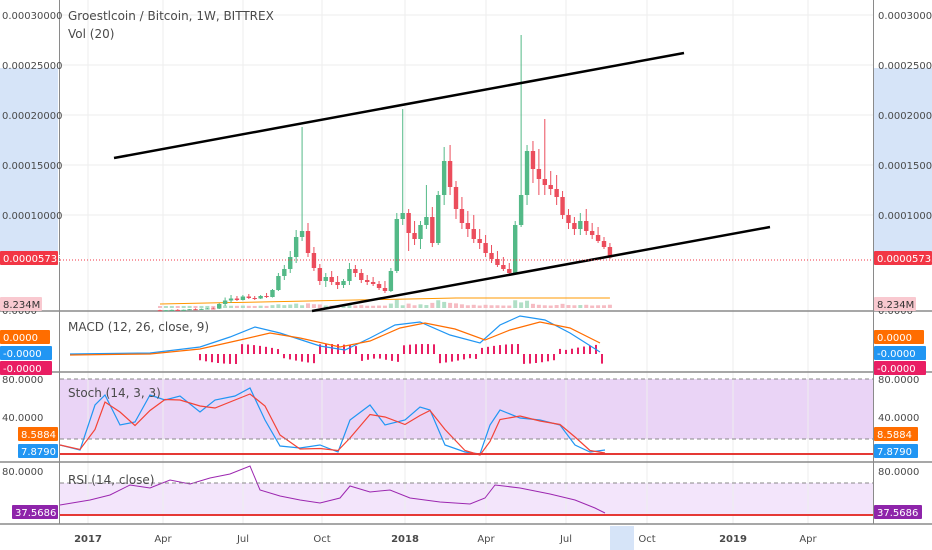 The image size is (932, 550). What do you see at coordinates (22, 369) in the screenshot?
I see `macd-hist-tag-left: -0.0000` at bounding box center [22, 369].